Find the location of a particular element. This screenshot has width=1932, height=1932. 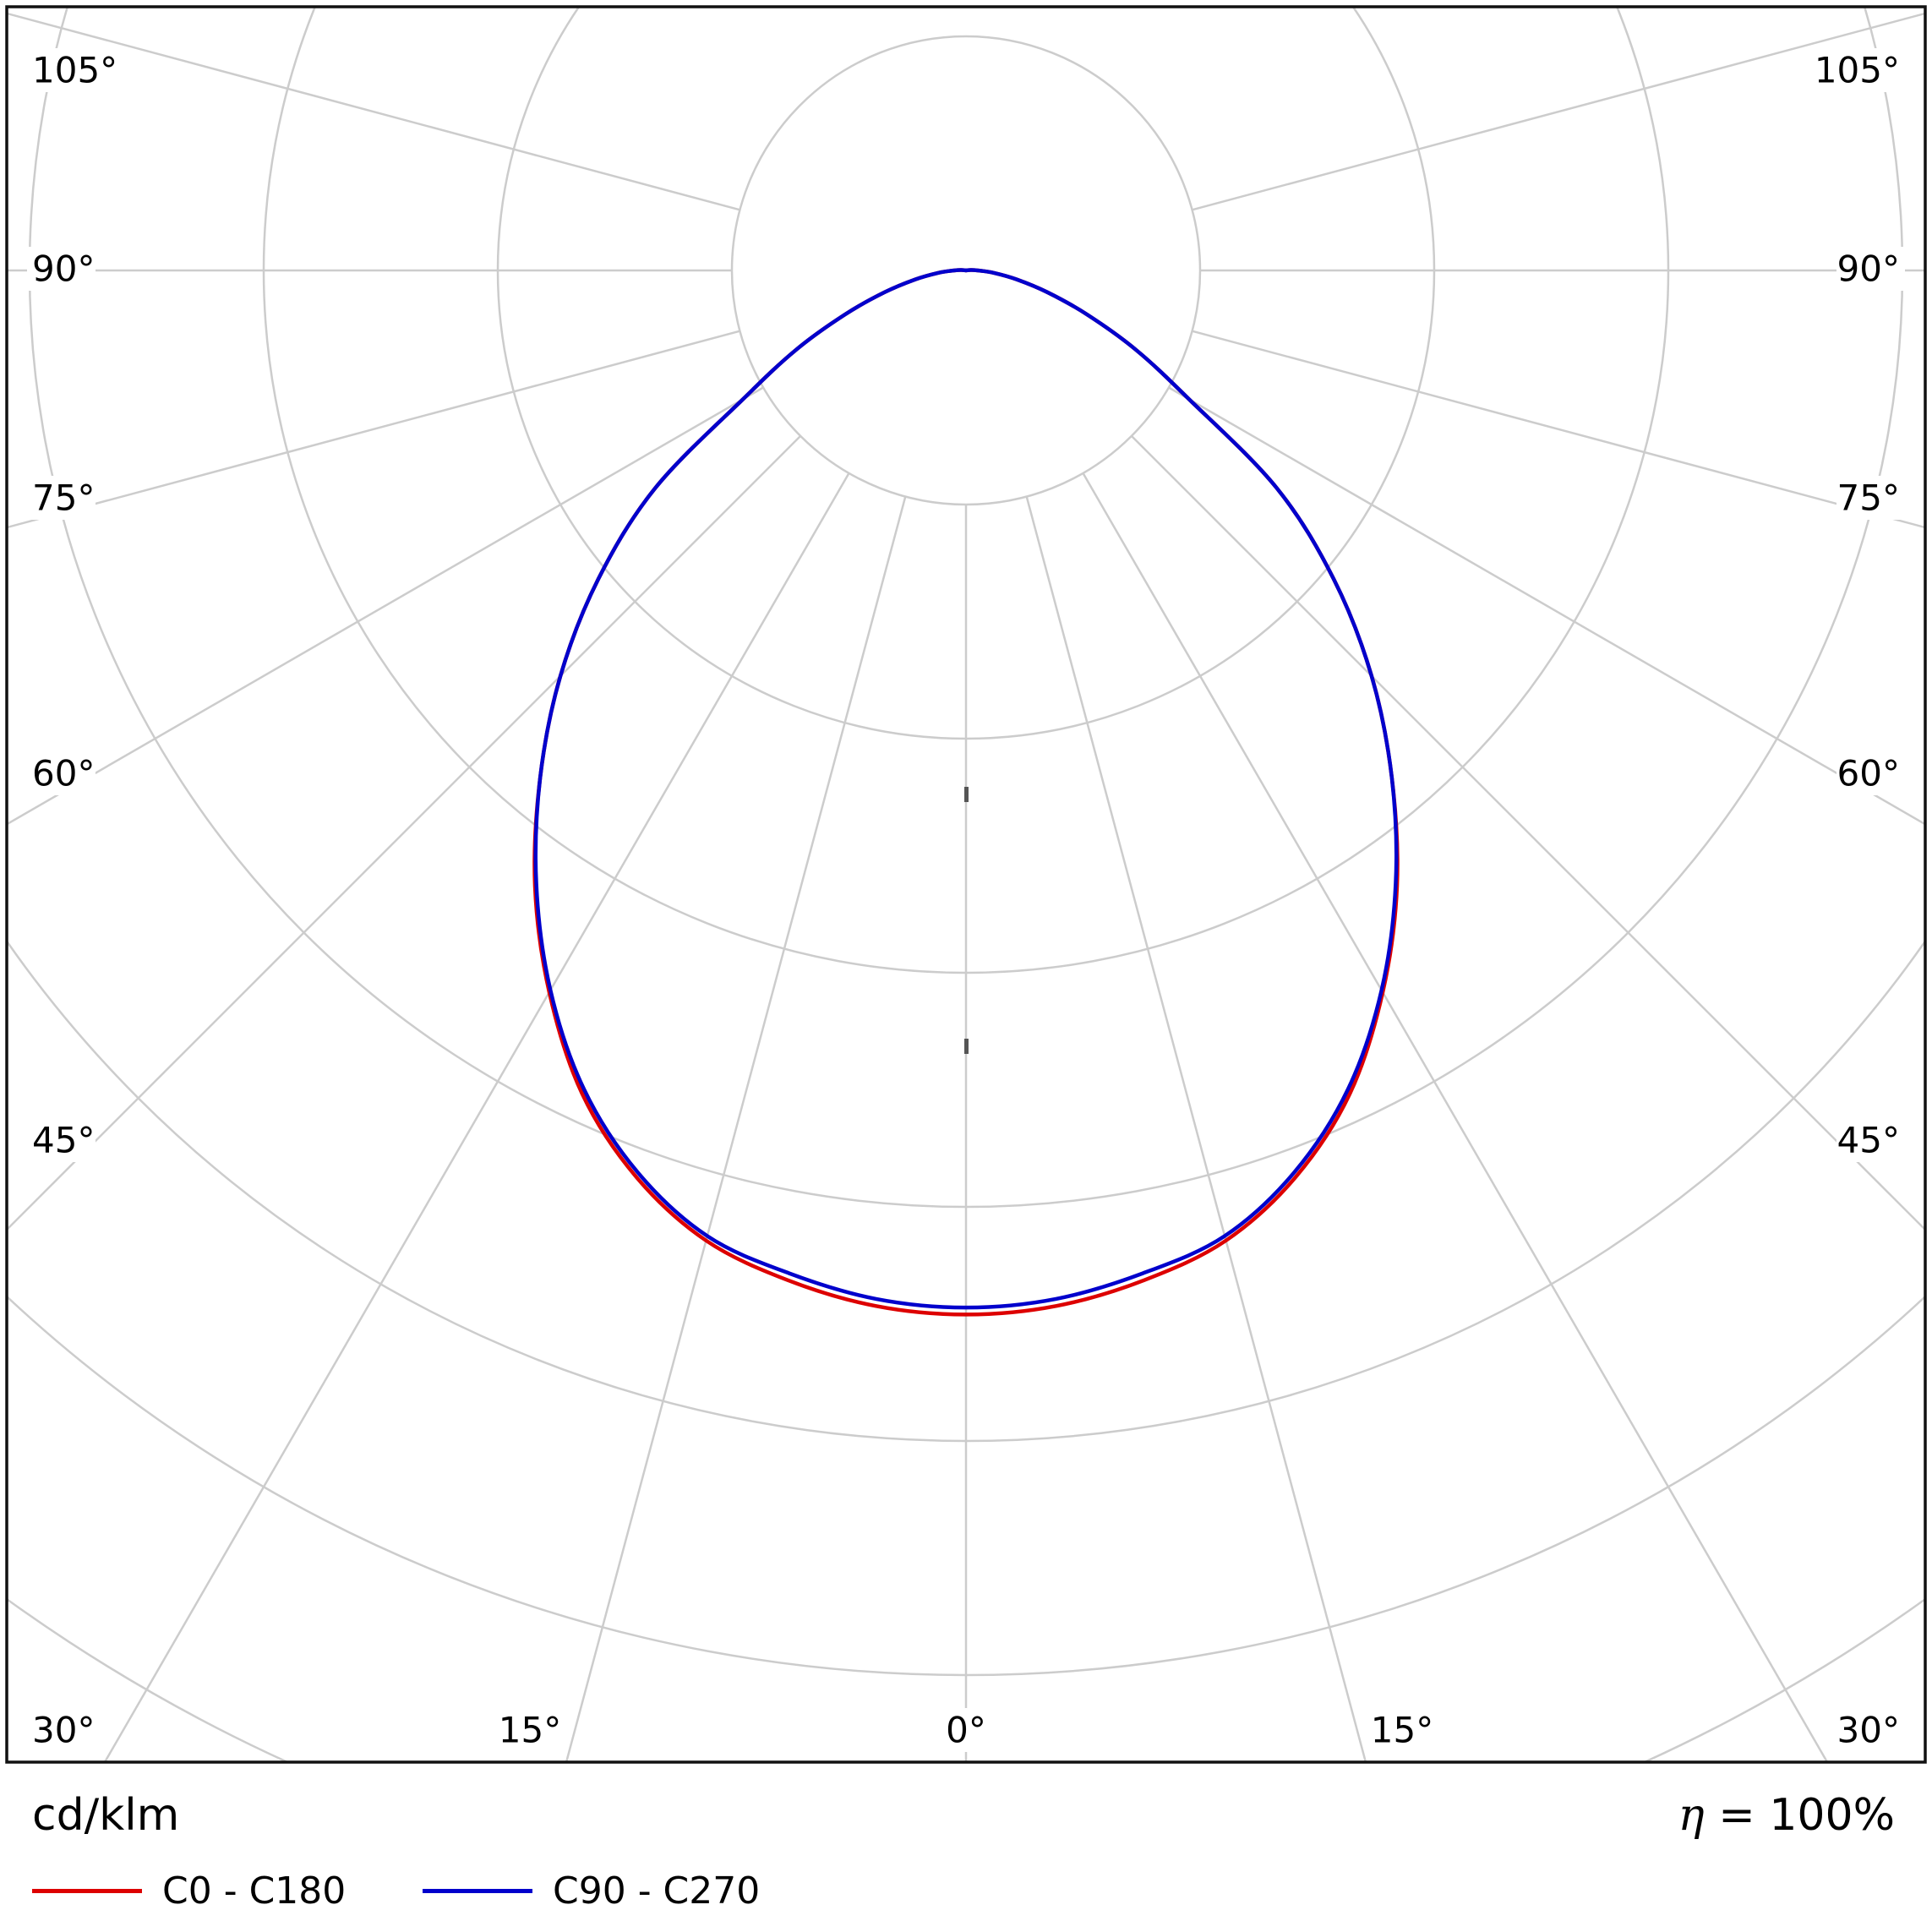

angle-label-0°: 0° is located at coordinates (966, 1730).